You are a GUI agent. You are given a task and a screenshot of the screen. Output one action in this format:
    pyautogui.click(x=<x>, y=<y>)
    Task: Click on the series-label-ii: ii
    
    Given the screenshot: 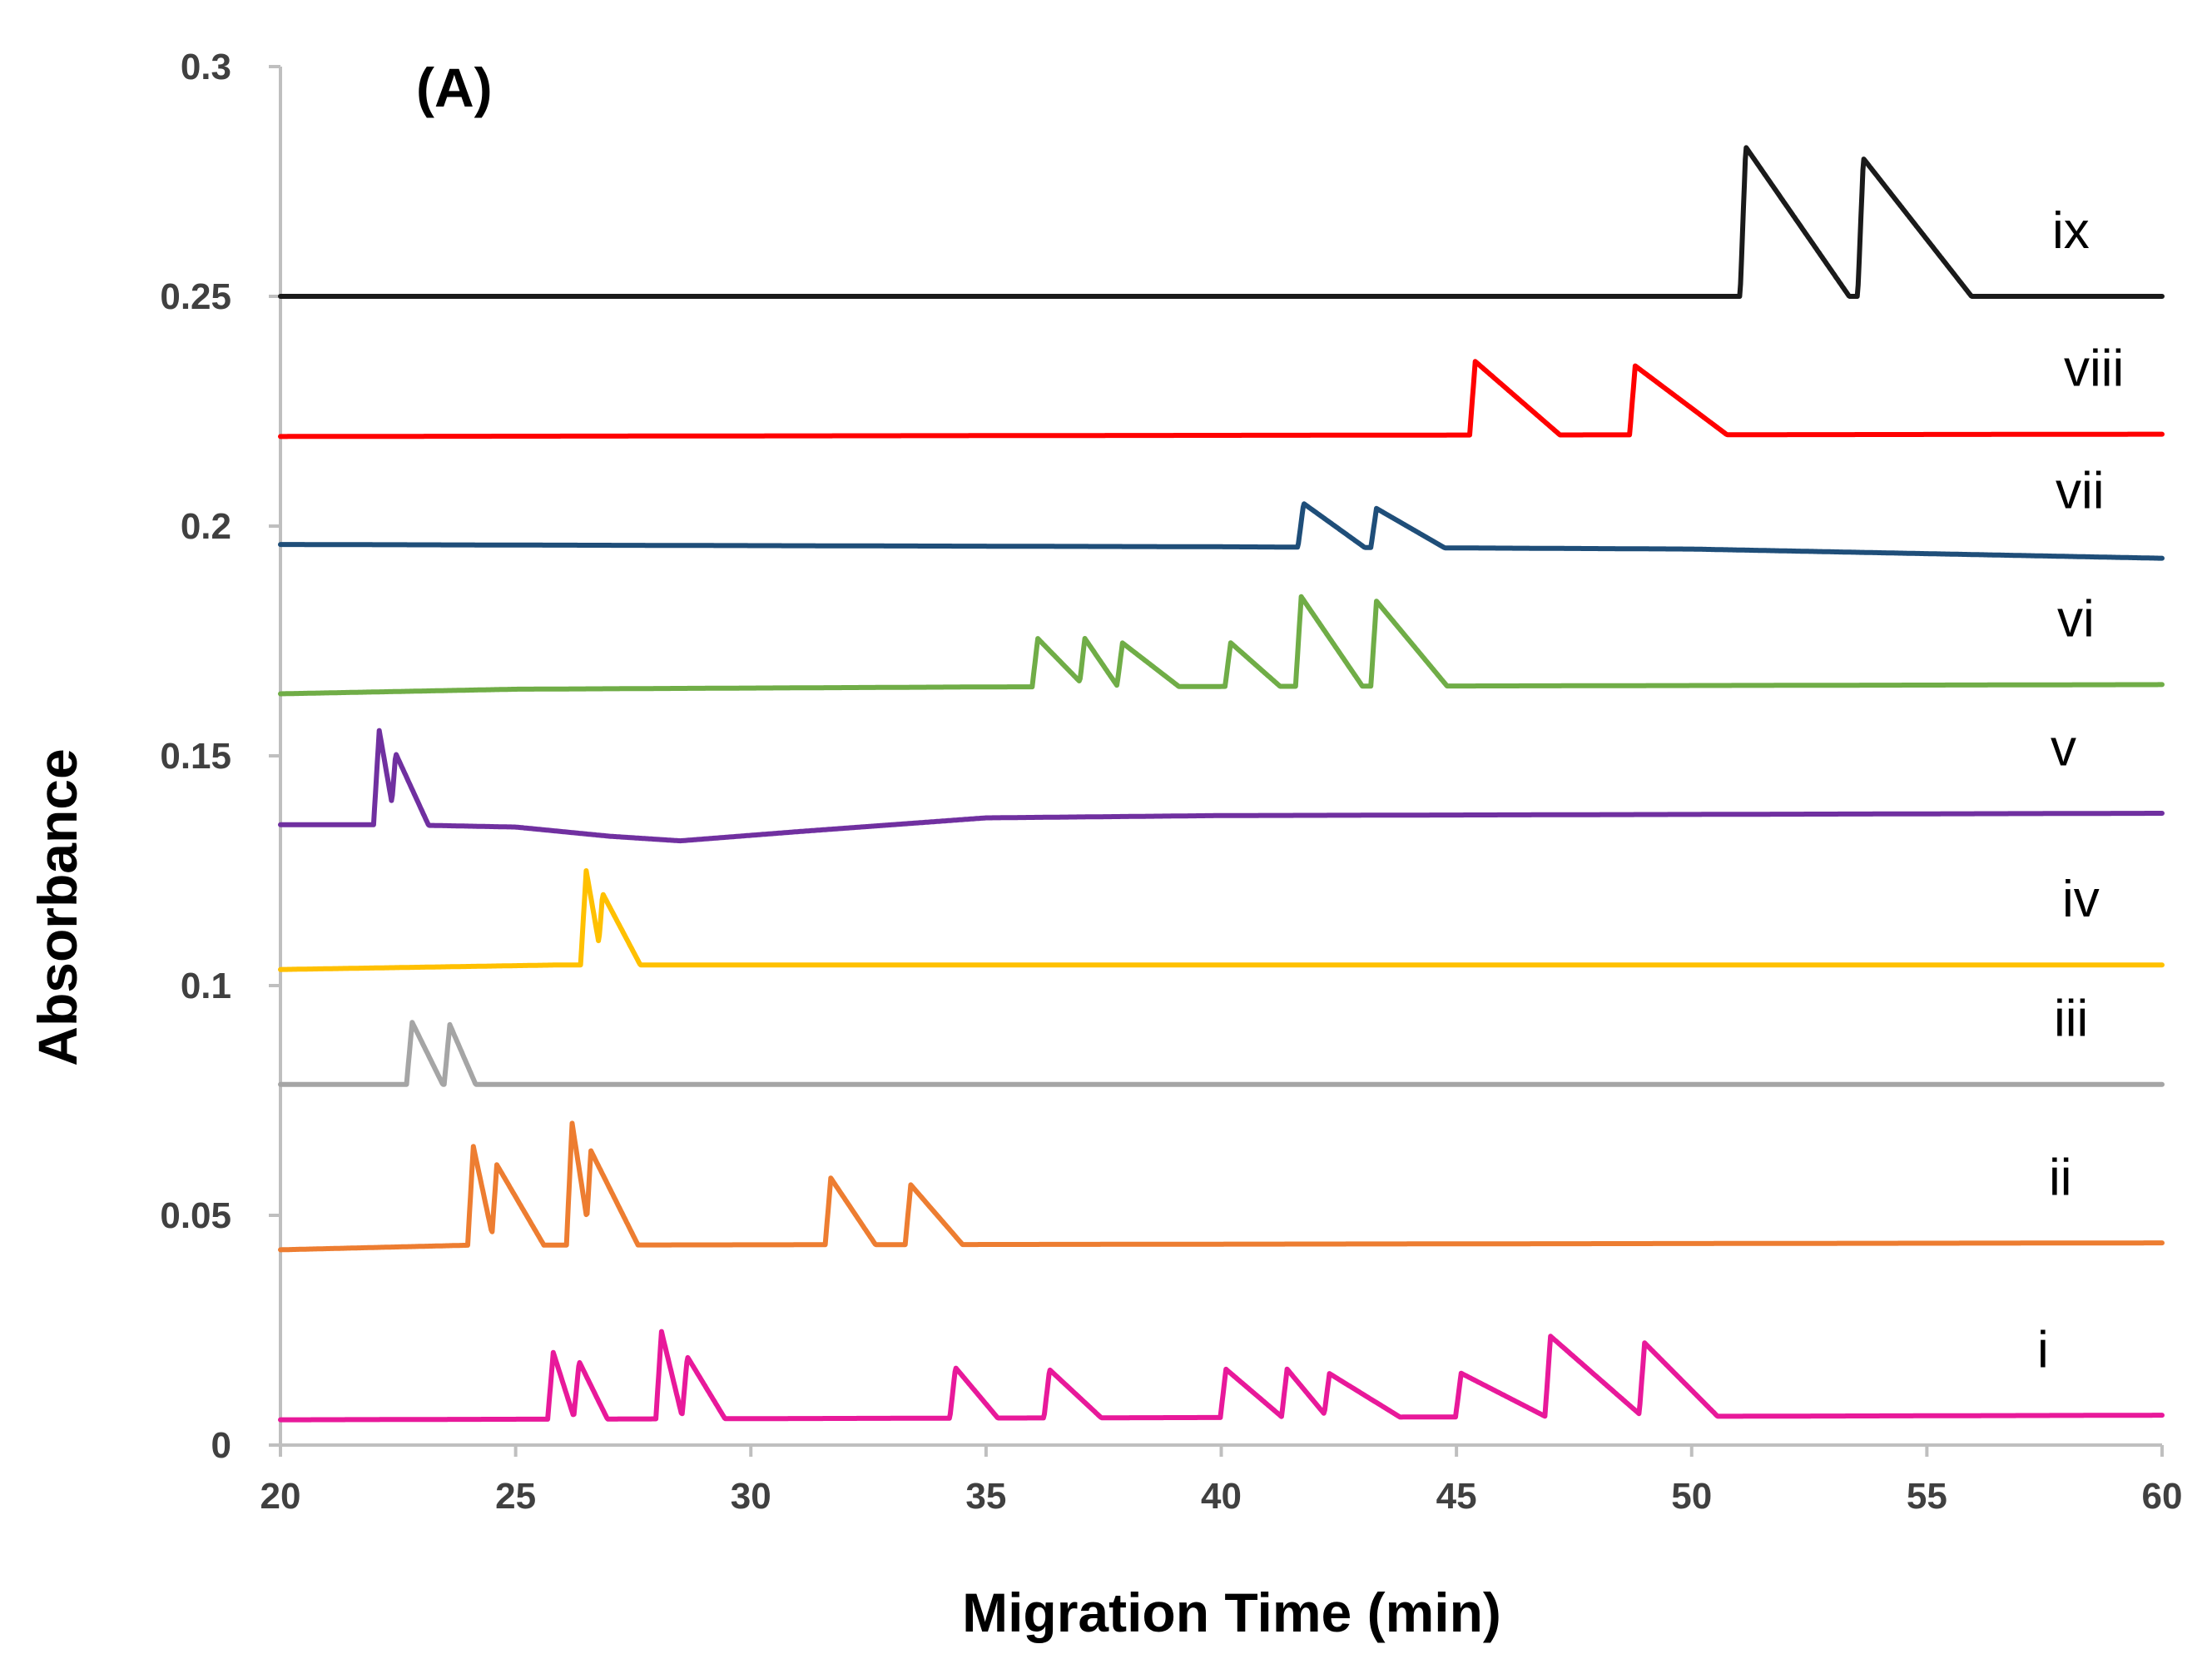 What is the action you would take?
    pyautogui.click(x=2060, y=1178)
    